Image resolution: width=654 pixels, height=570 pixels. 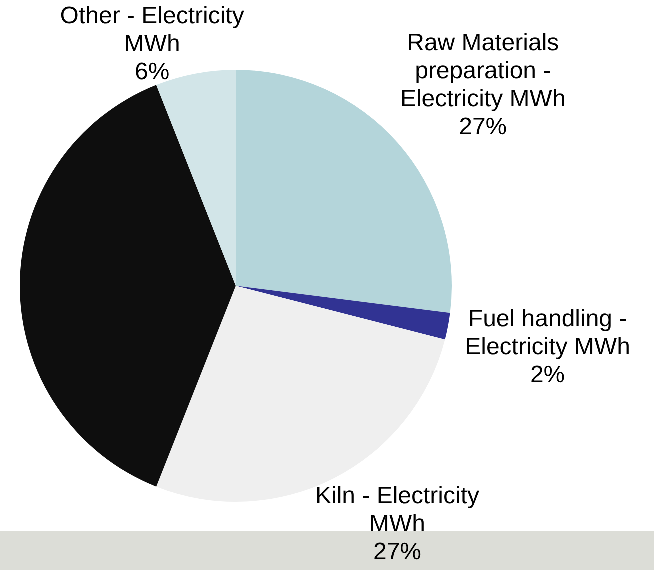 I want to click on slice-label: Kiln - Electricity MWh, so click(x=397, y=510).